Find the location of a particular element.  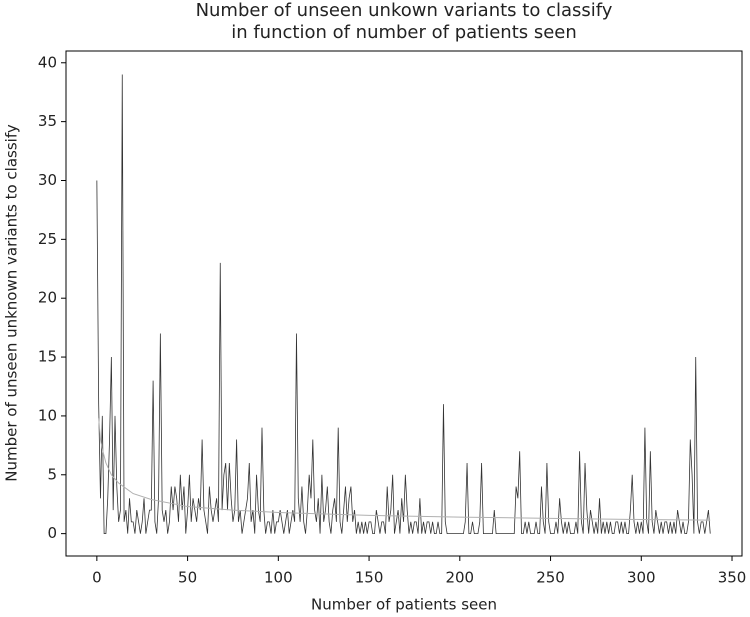

y-tick-label: 25 is located at coordinates (47, 239).